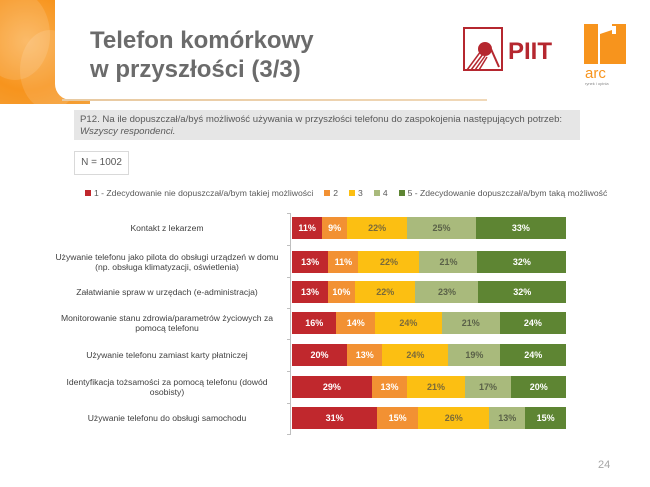  Describe the element at coordinates (355, 323) in the screenshot. I see `data-label: 14%` at that location.